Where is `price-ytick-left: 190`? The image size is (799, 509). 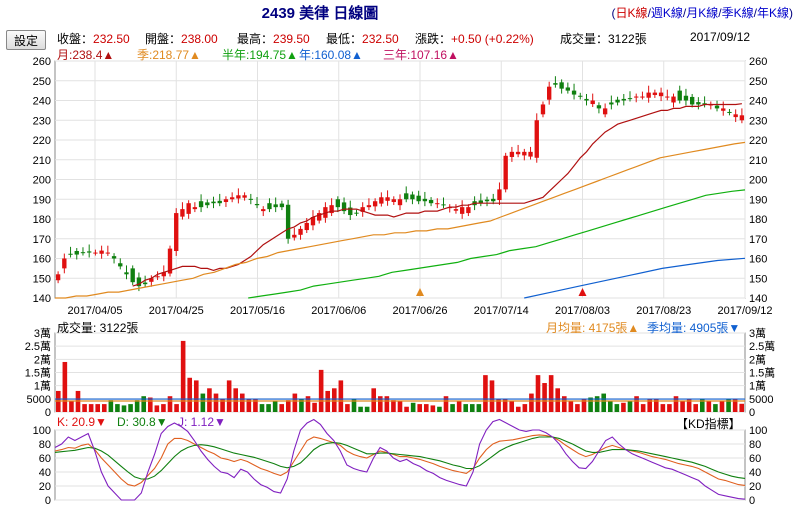 price-ytick-left: 190 is located at coordinates (42, 200).